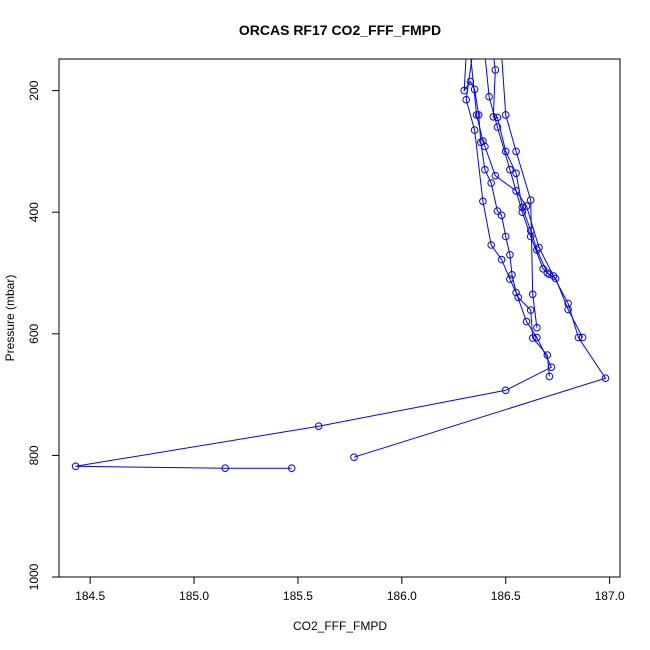  Describe the element at coordinates (340, 30) in the screenshot. I see `chart-title: ORCAS RF17 CO2_FFF_FMPD` at that location.